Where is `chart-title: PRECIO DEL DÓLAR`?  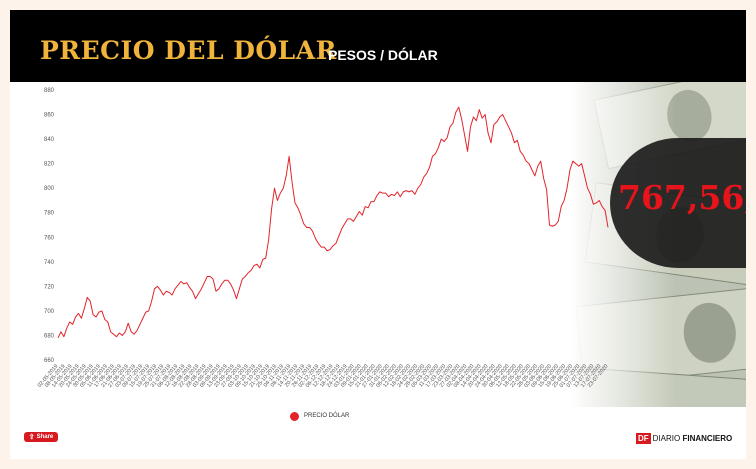 chart-title: PRECIO DEL DÓLAR is located at coordinates (188, 50).